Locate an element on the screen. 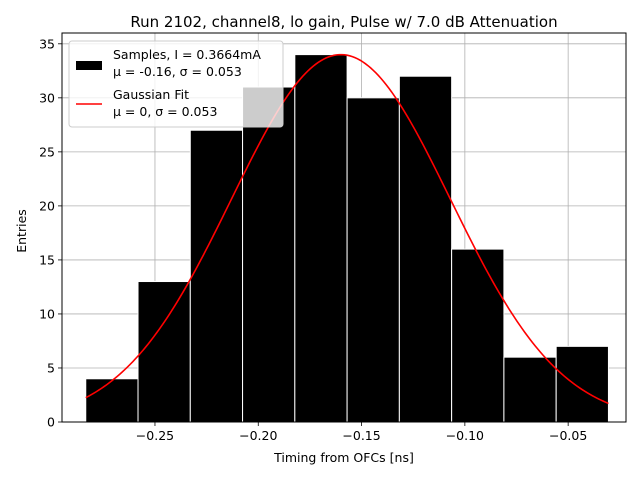 The height and width of the screenshot is (480, 640). y-tick-label: 0 is located at coordinates (51, 422).